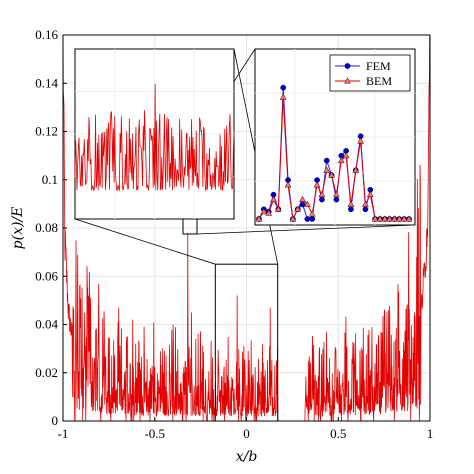 The width and height of the screenshot is (474, 474). What do you see at coordinates (154, 433) in the screenshot?
I see `x-tick-label: -0.5` at bounding box center [154, 433].